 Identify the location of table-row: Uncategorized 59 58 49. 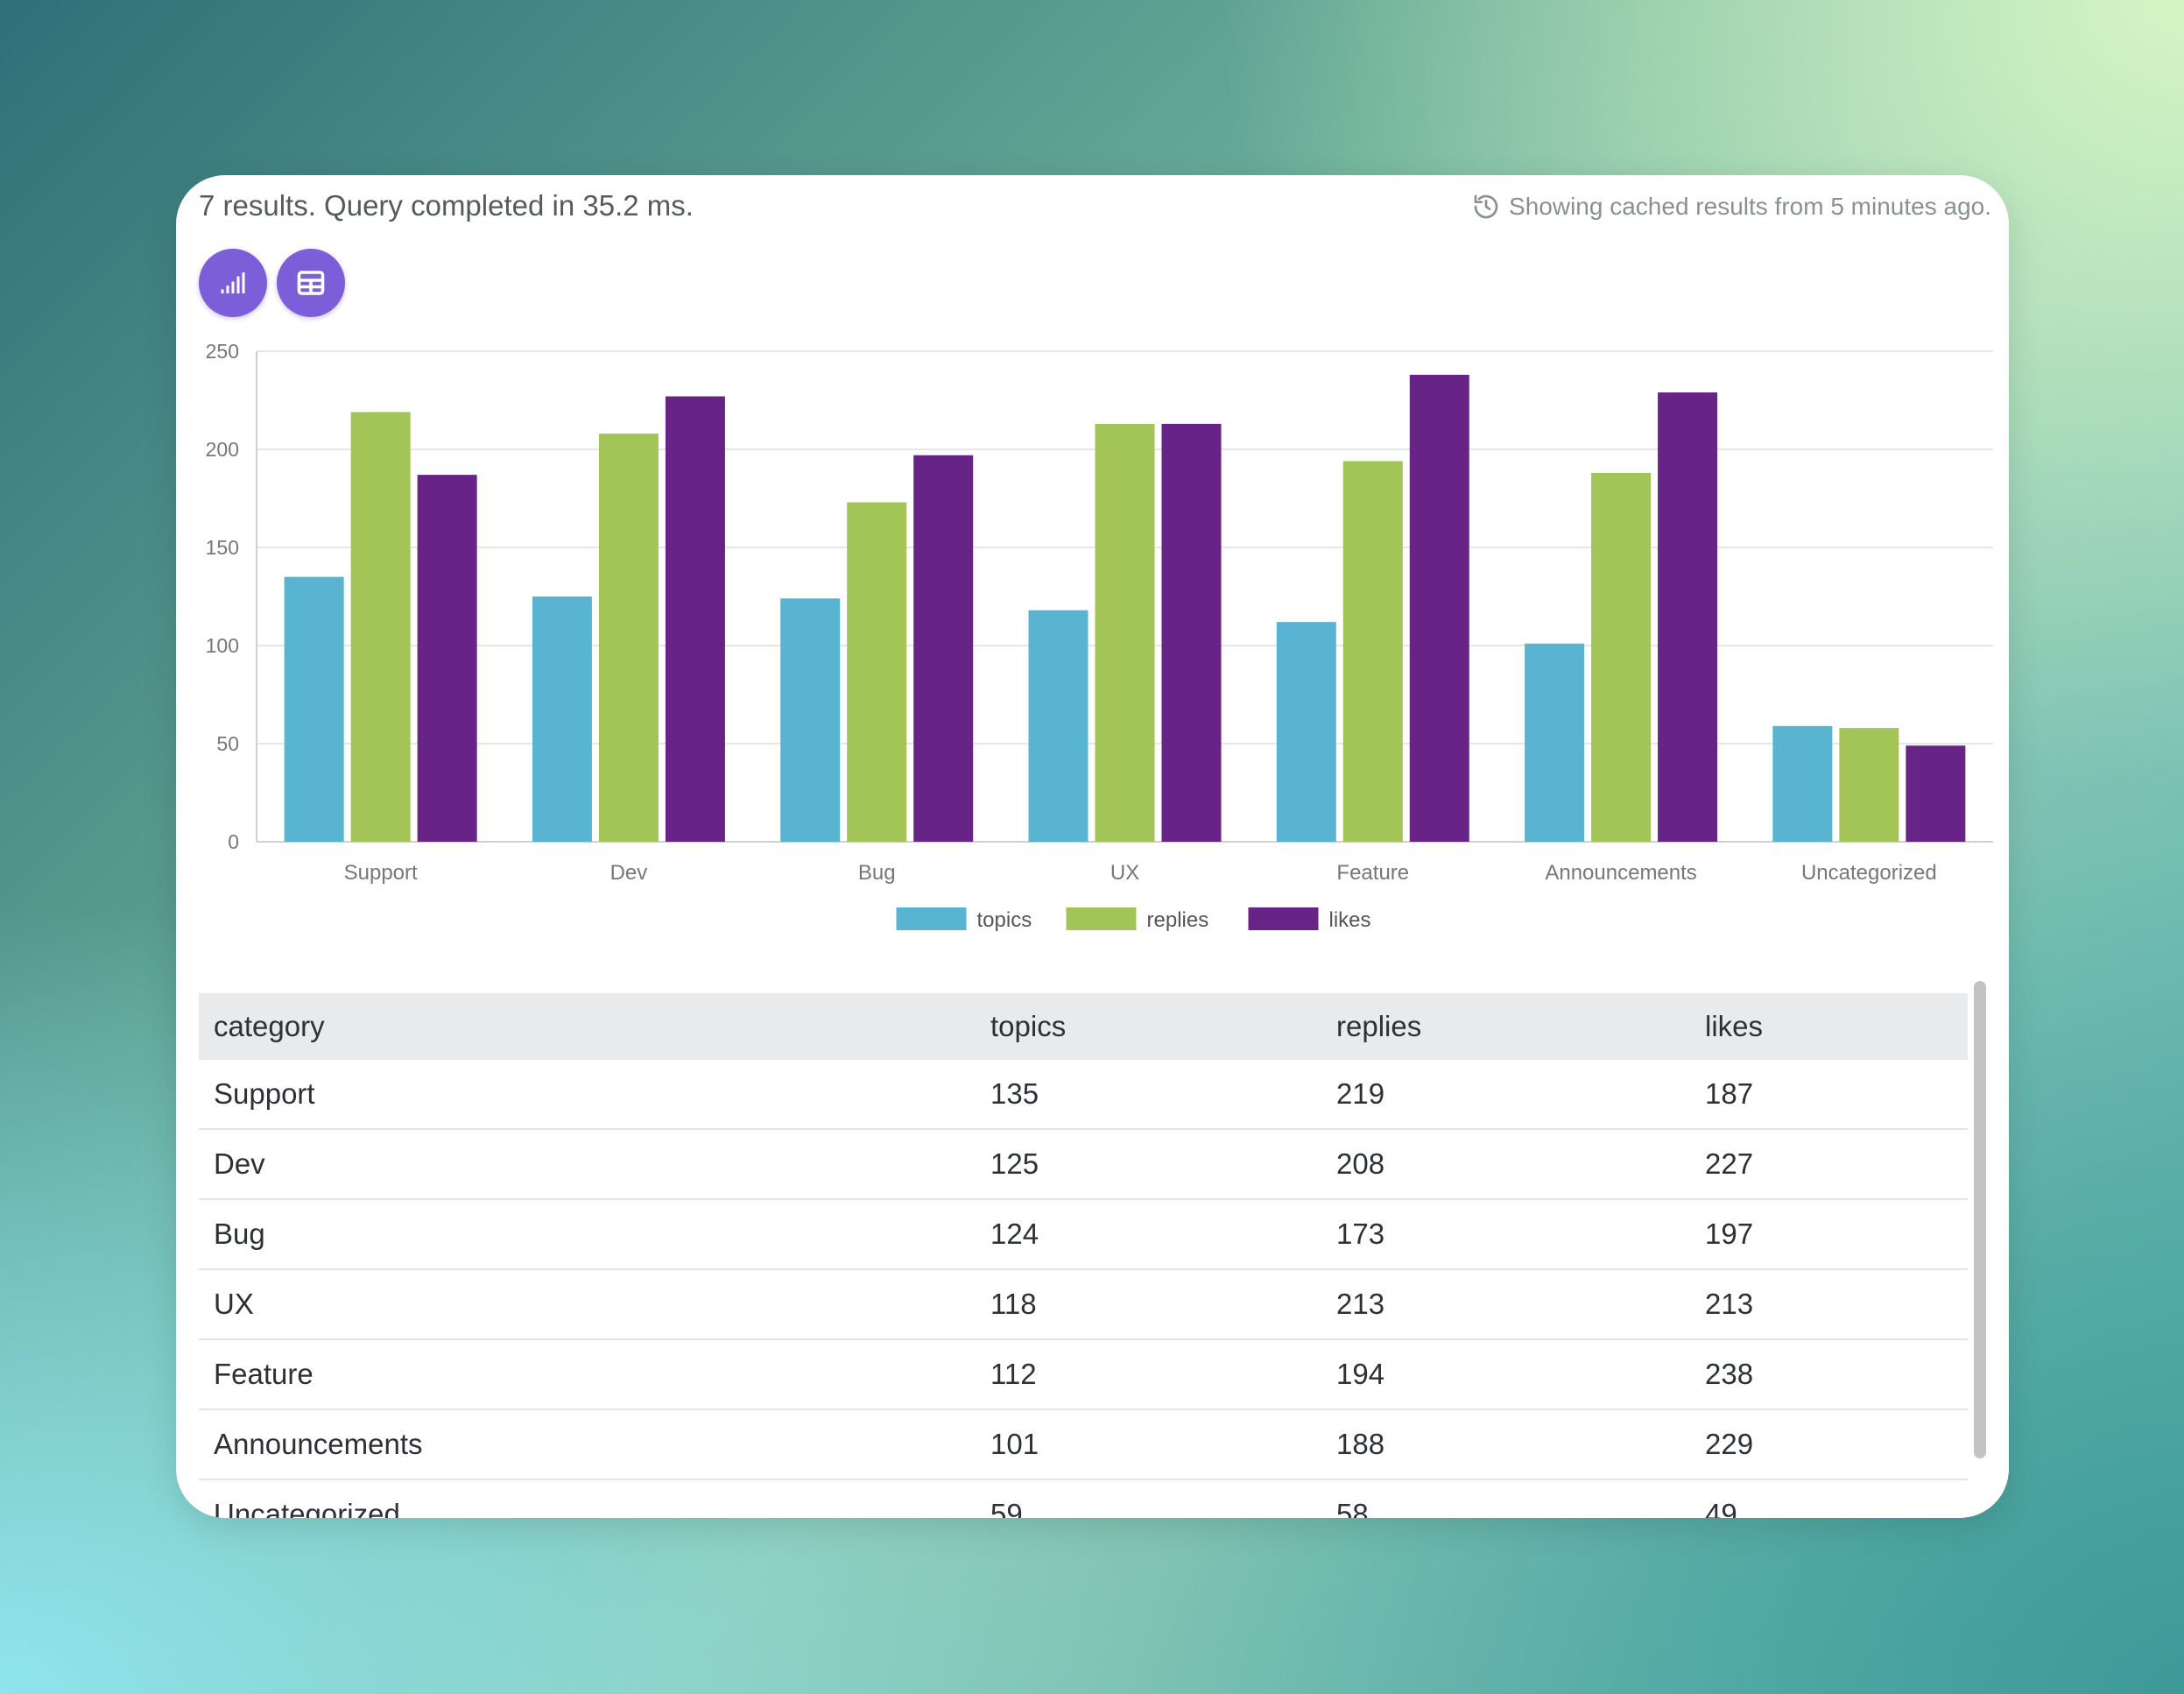
(1083, 1498).